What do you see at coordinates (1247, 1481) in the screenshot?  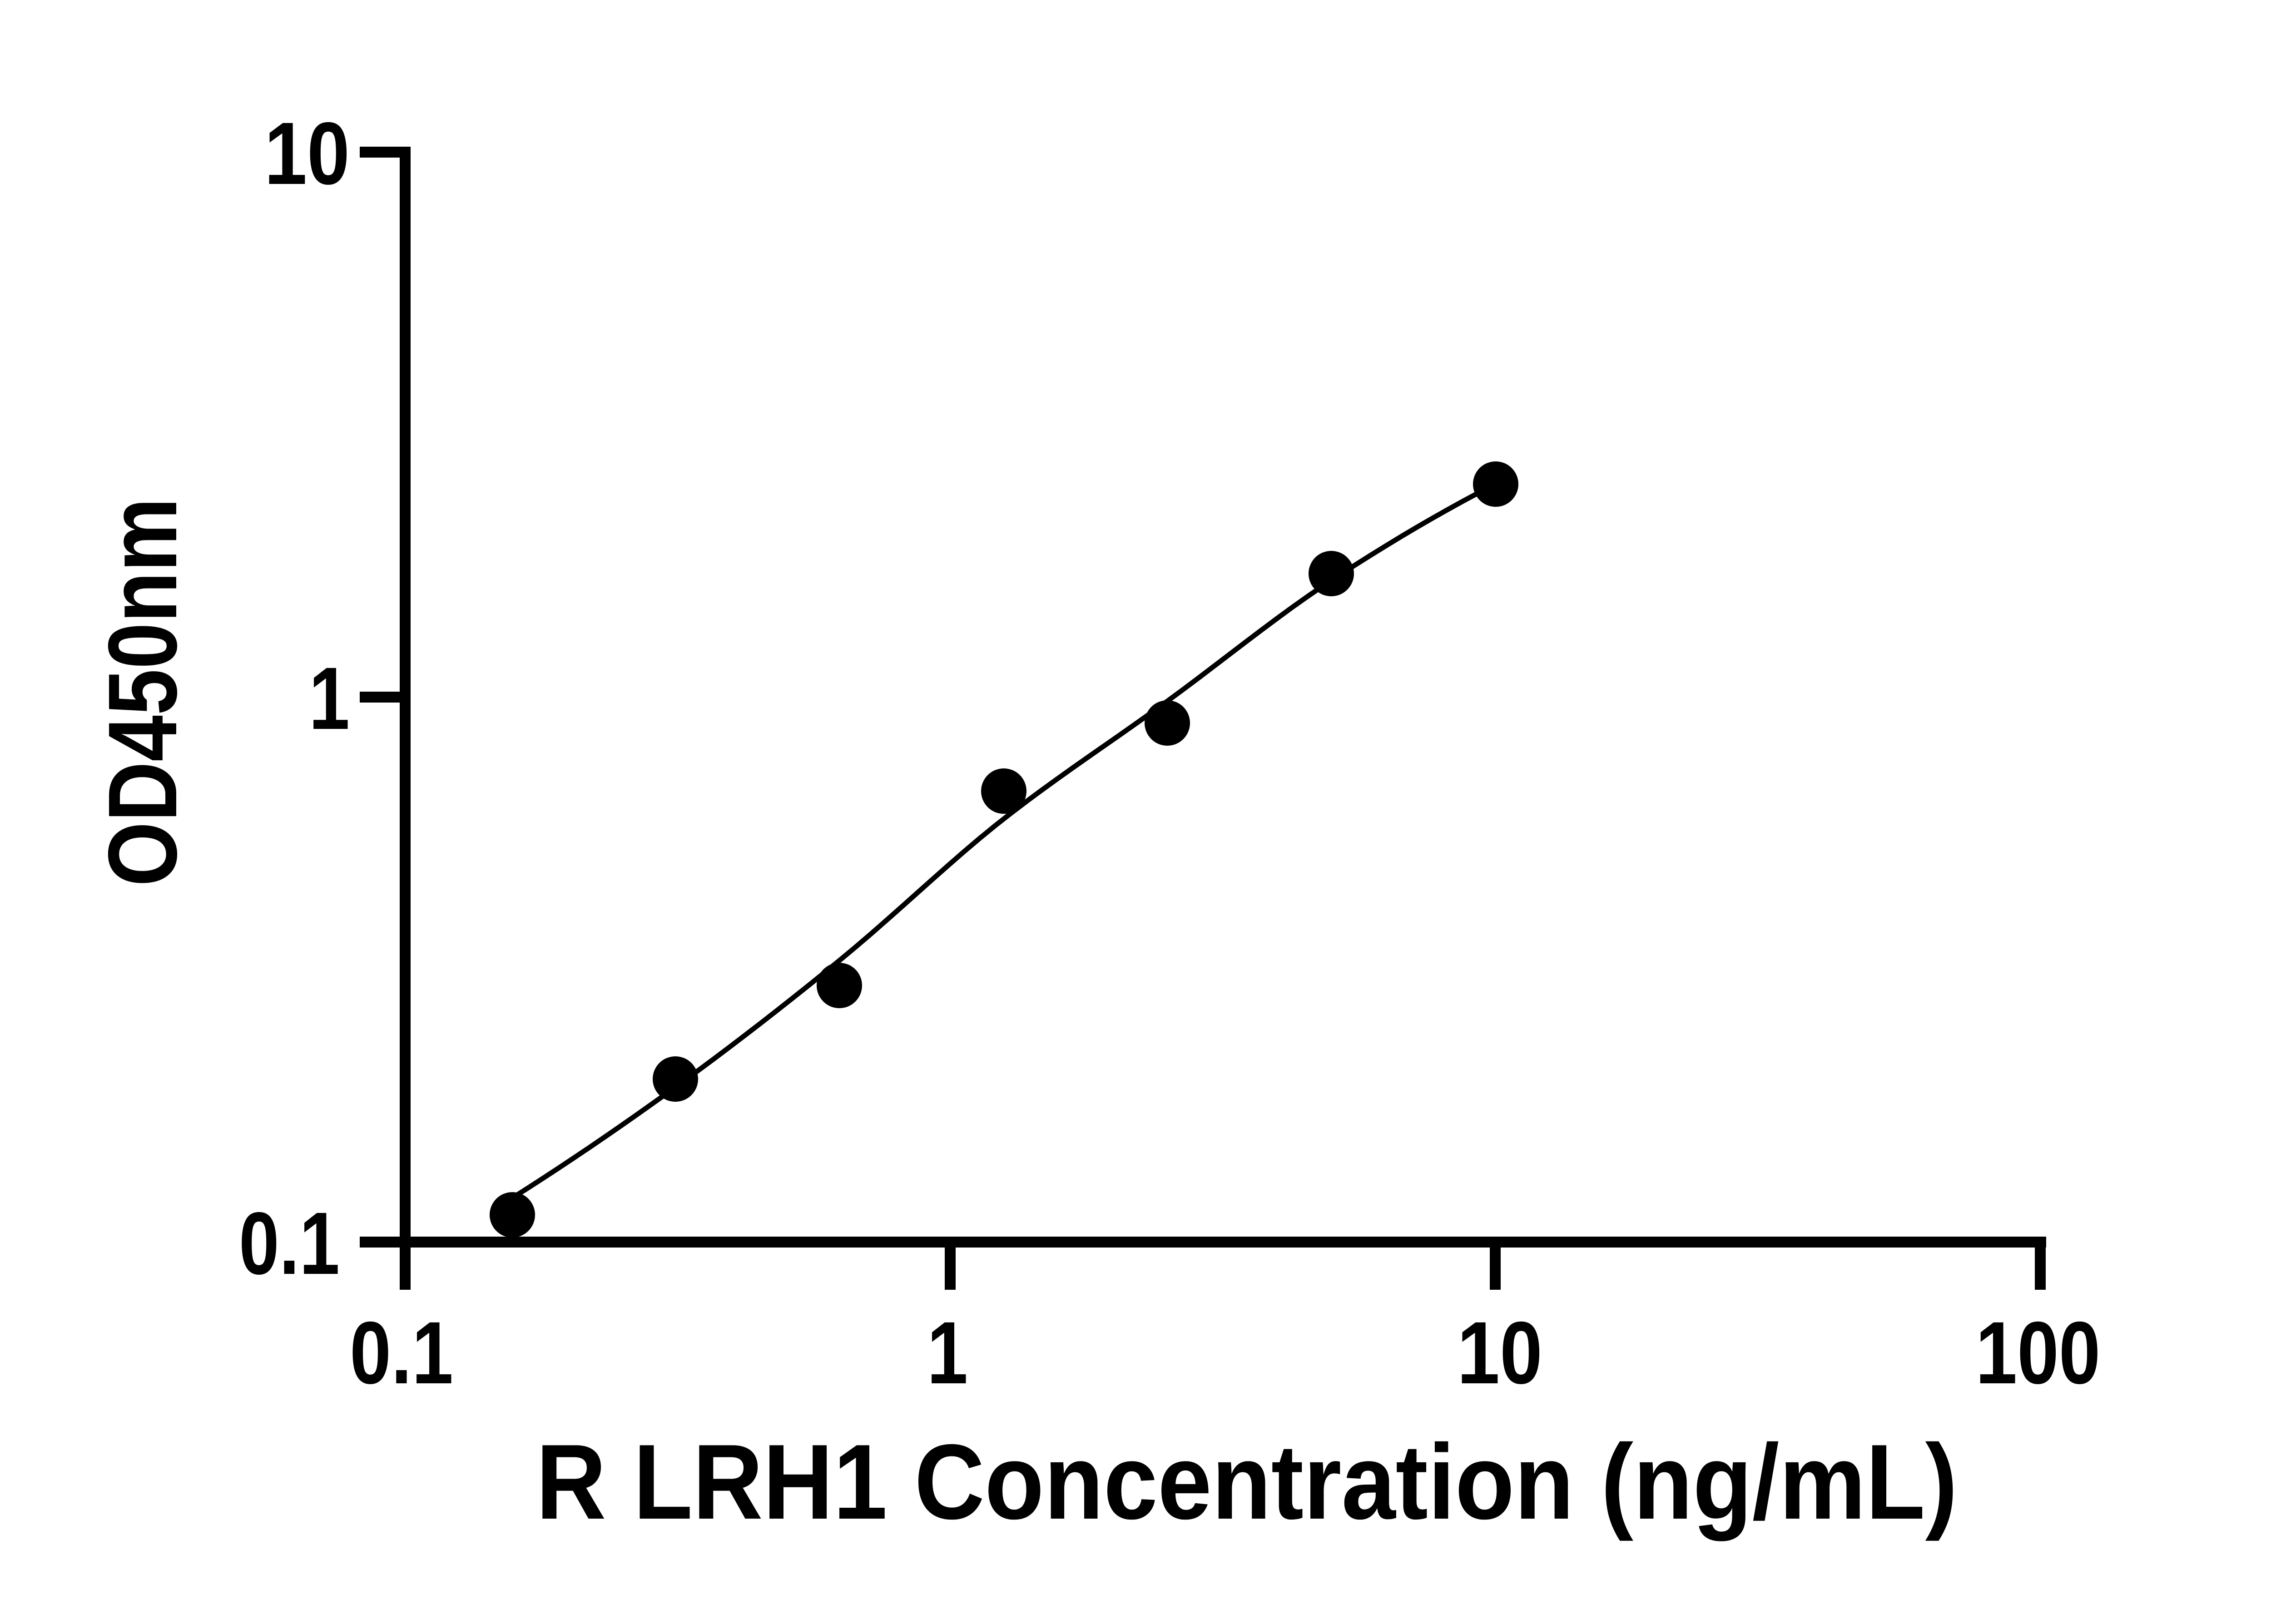 I see `svg-text: R LRH1 Concentration (ng/mL)` at bounding box center [1247, 1481].